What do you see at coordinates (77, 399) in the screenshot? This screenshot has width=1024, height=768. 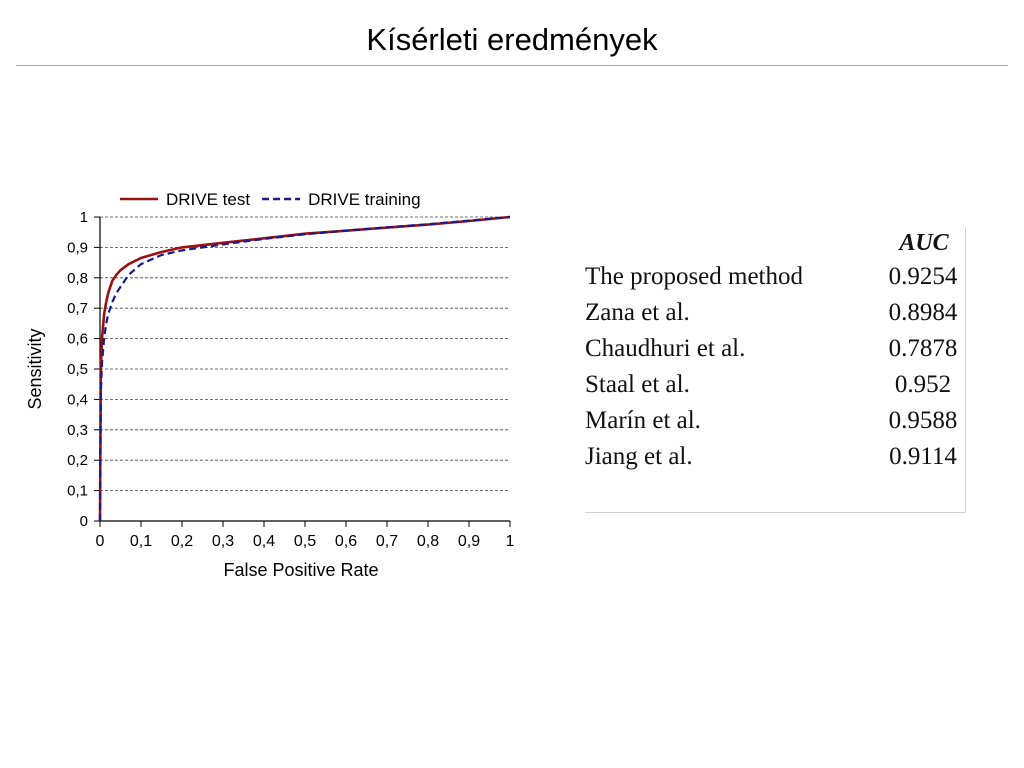 I see `y-tick-label: 0,4` at bounding box center [77, 399].